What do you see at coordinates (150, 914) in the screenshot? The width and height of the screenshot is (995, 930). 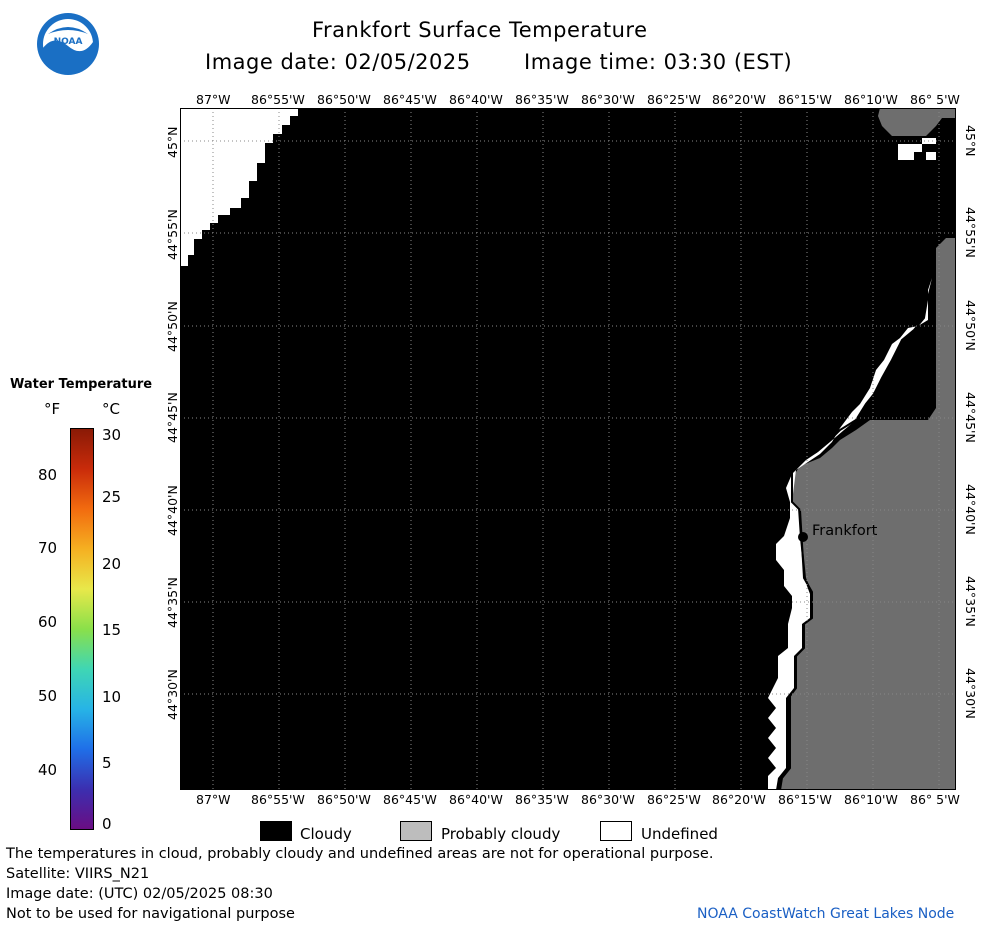 I see `navigation-warning: Not to be used for navigational purpose` at bounding box center [150, 914].